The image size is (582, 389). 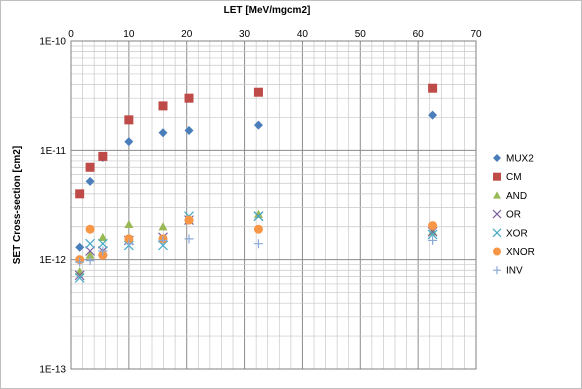 I want to click on x-tick-label: 0, so click(x=71, y=34).